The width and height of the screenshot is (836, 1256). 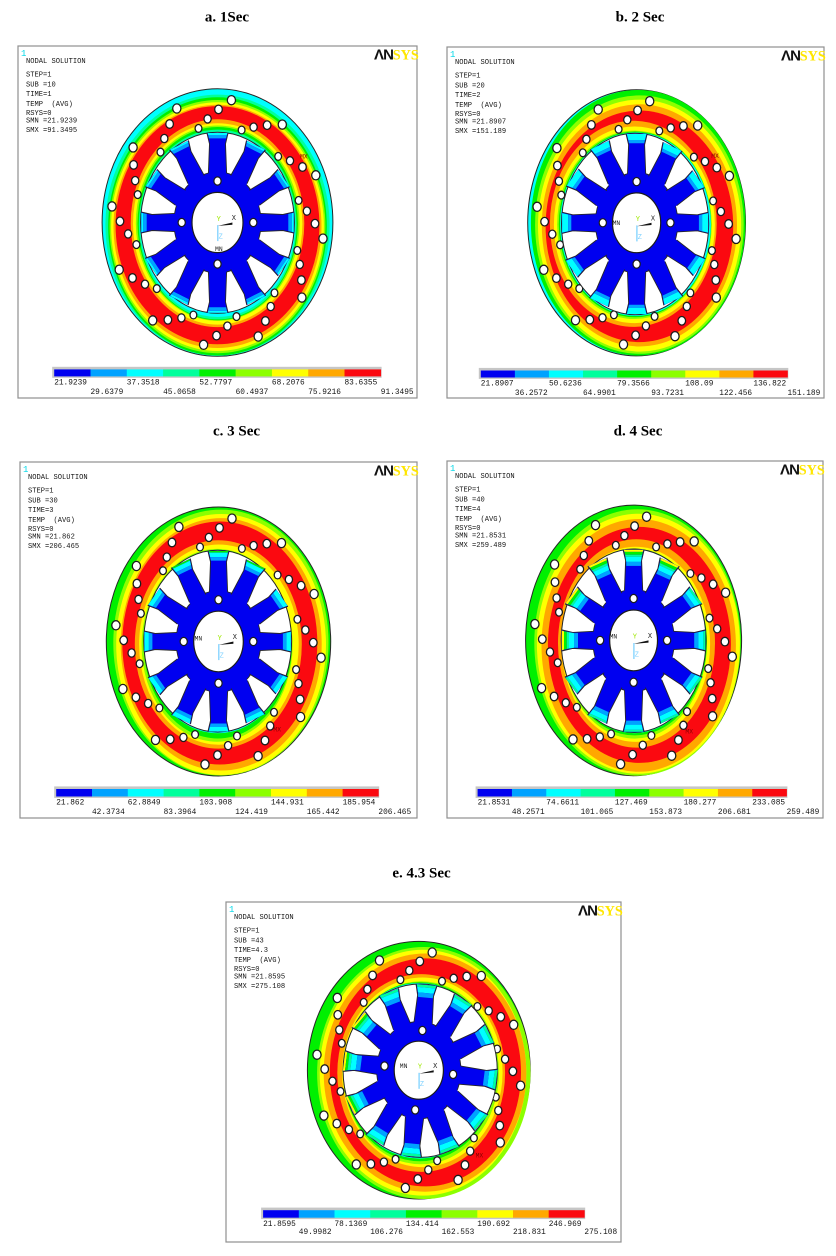 I want to click on svg-text: TIME=1, so click(x=39, y=95).